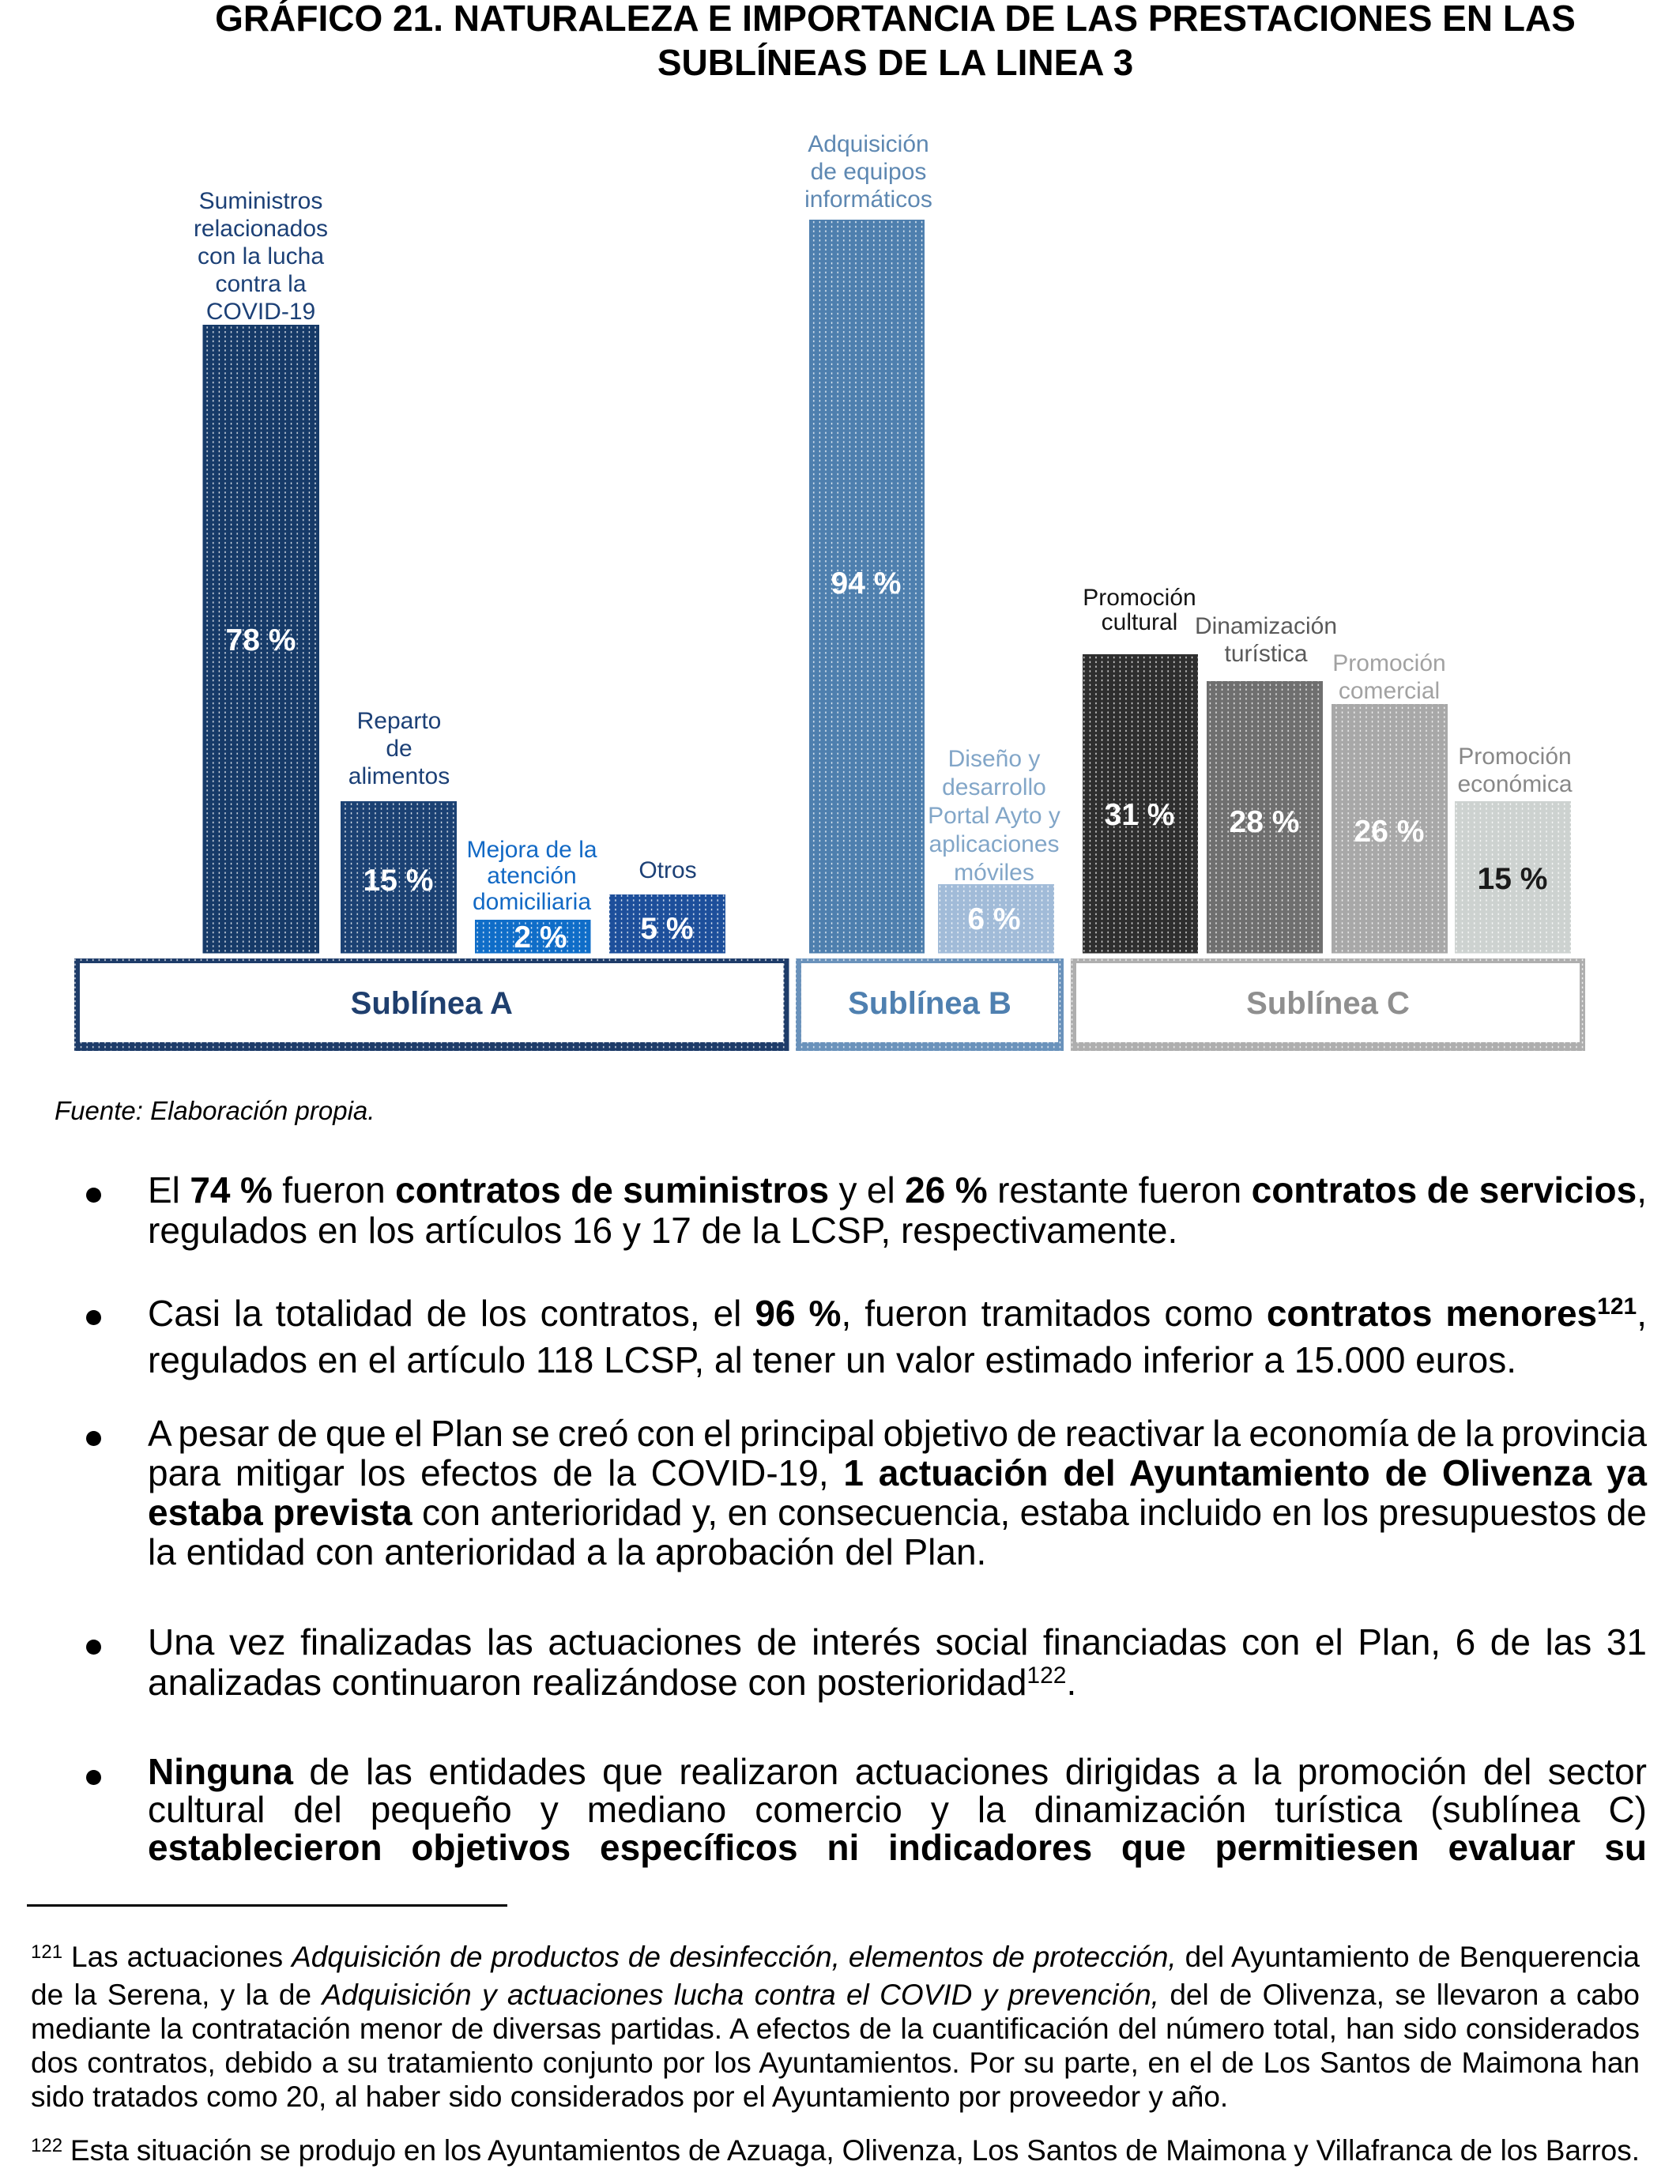  Describe the element at coordinates (1265, 654) in the screenshot. I see `svg-text: turística` at that location.